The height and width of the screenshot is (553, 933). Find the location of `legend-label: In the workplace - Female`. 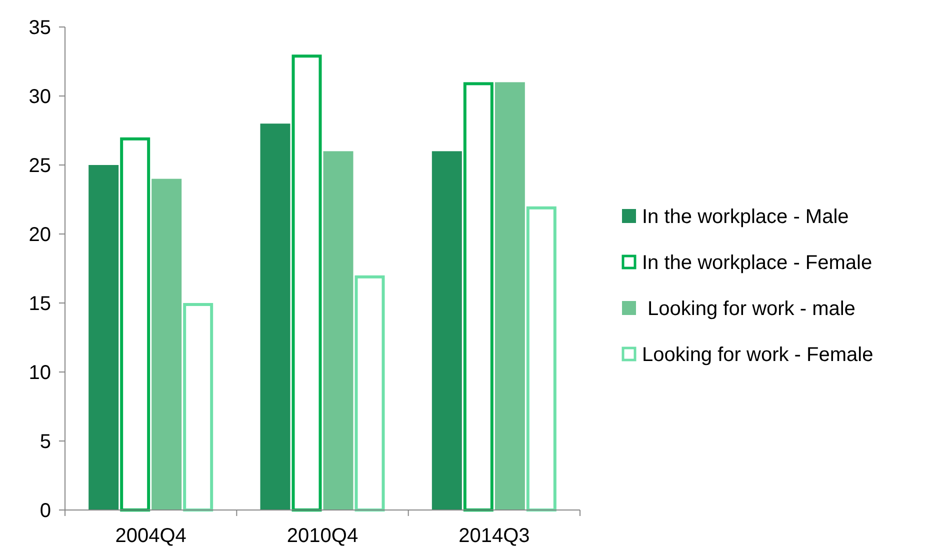

legend-label: In the workplace - Female is located at coordinates (757, 263).